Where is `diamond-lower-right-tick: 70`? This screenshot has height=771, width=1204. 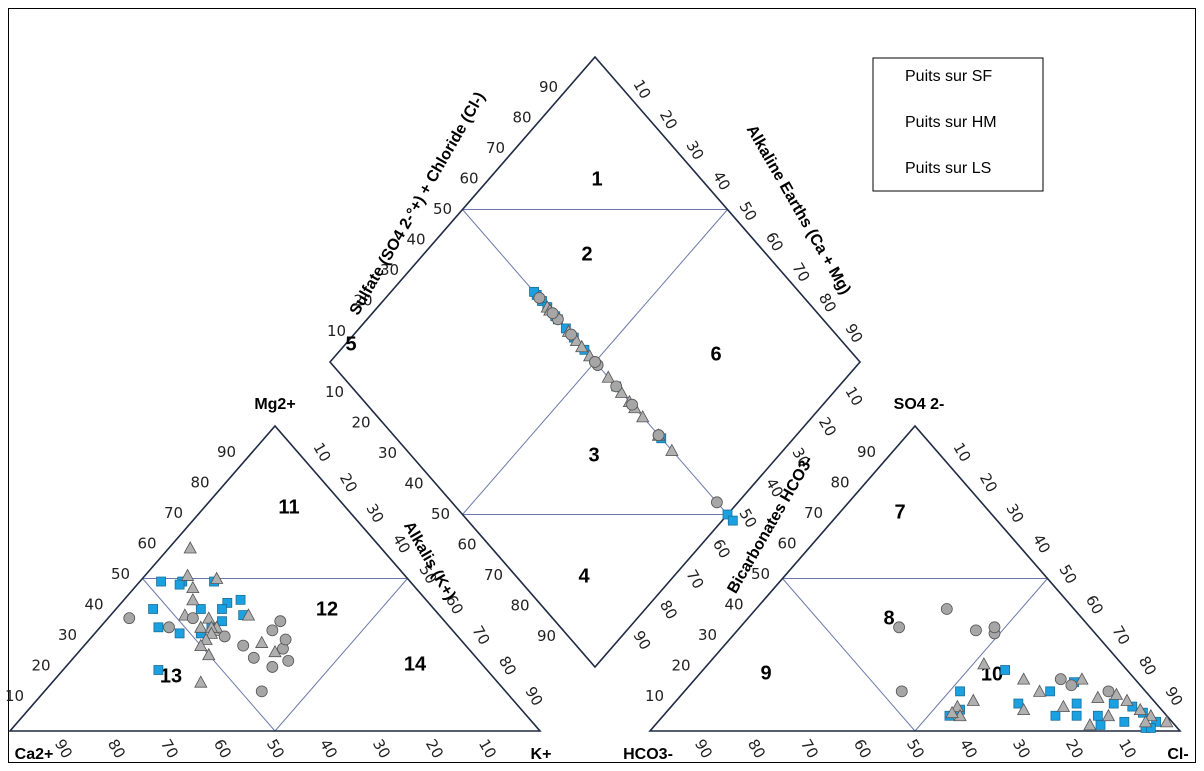
diamond-lower-right-tick: 70 is located at coordinates (694, 579).